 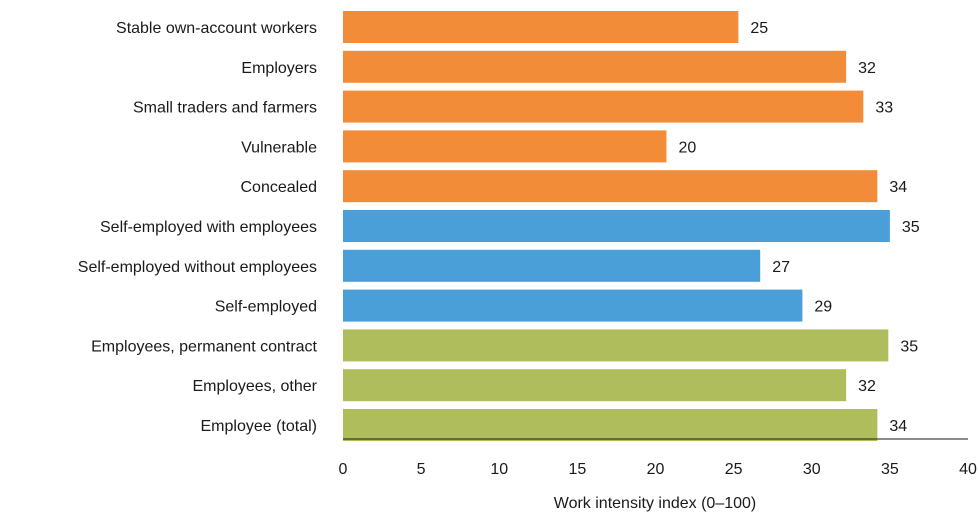 What do you see at coordinates (577, 469) in the screenshot?
I see `x-tick-label: 15` at bounding box center [577, 469].